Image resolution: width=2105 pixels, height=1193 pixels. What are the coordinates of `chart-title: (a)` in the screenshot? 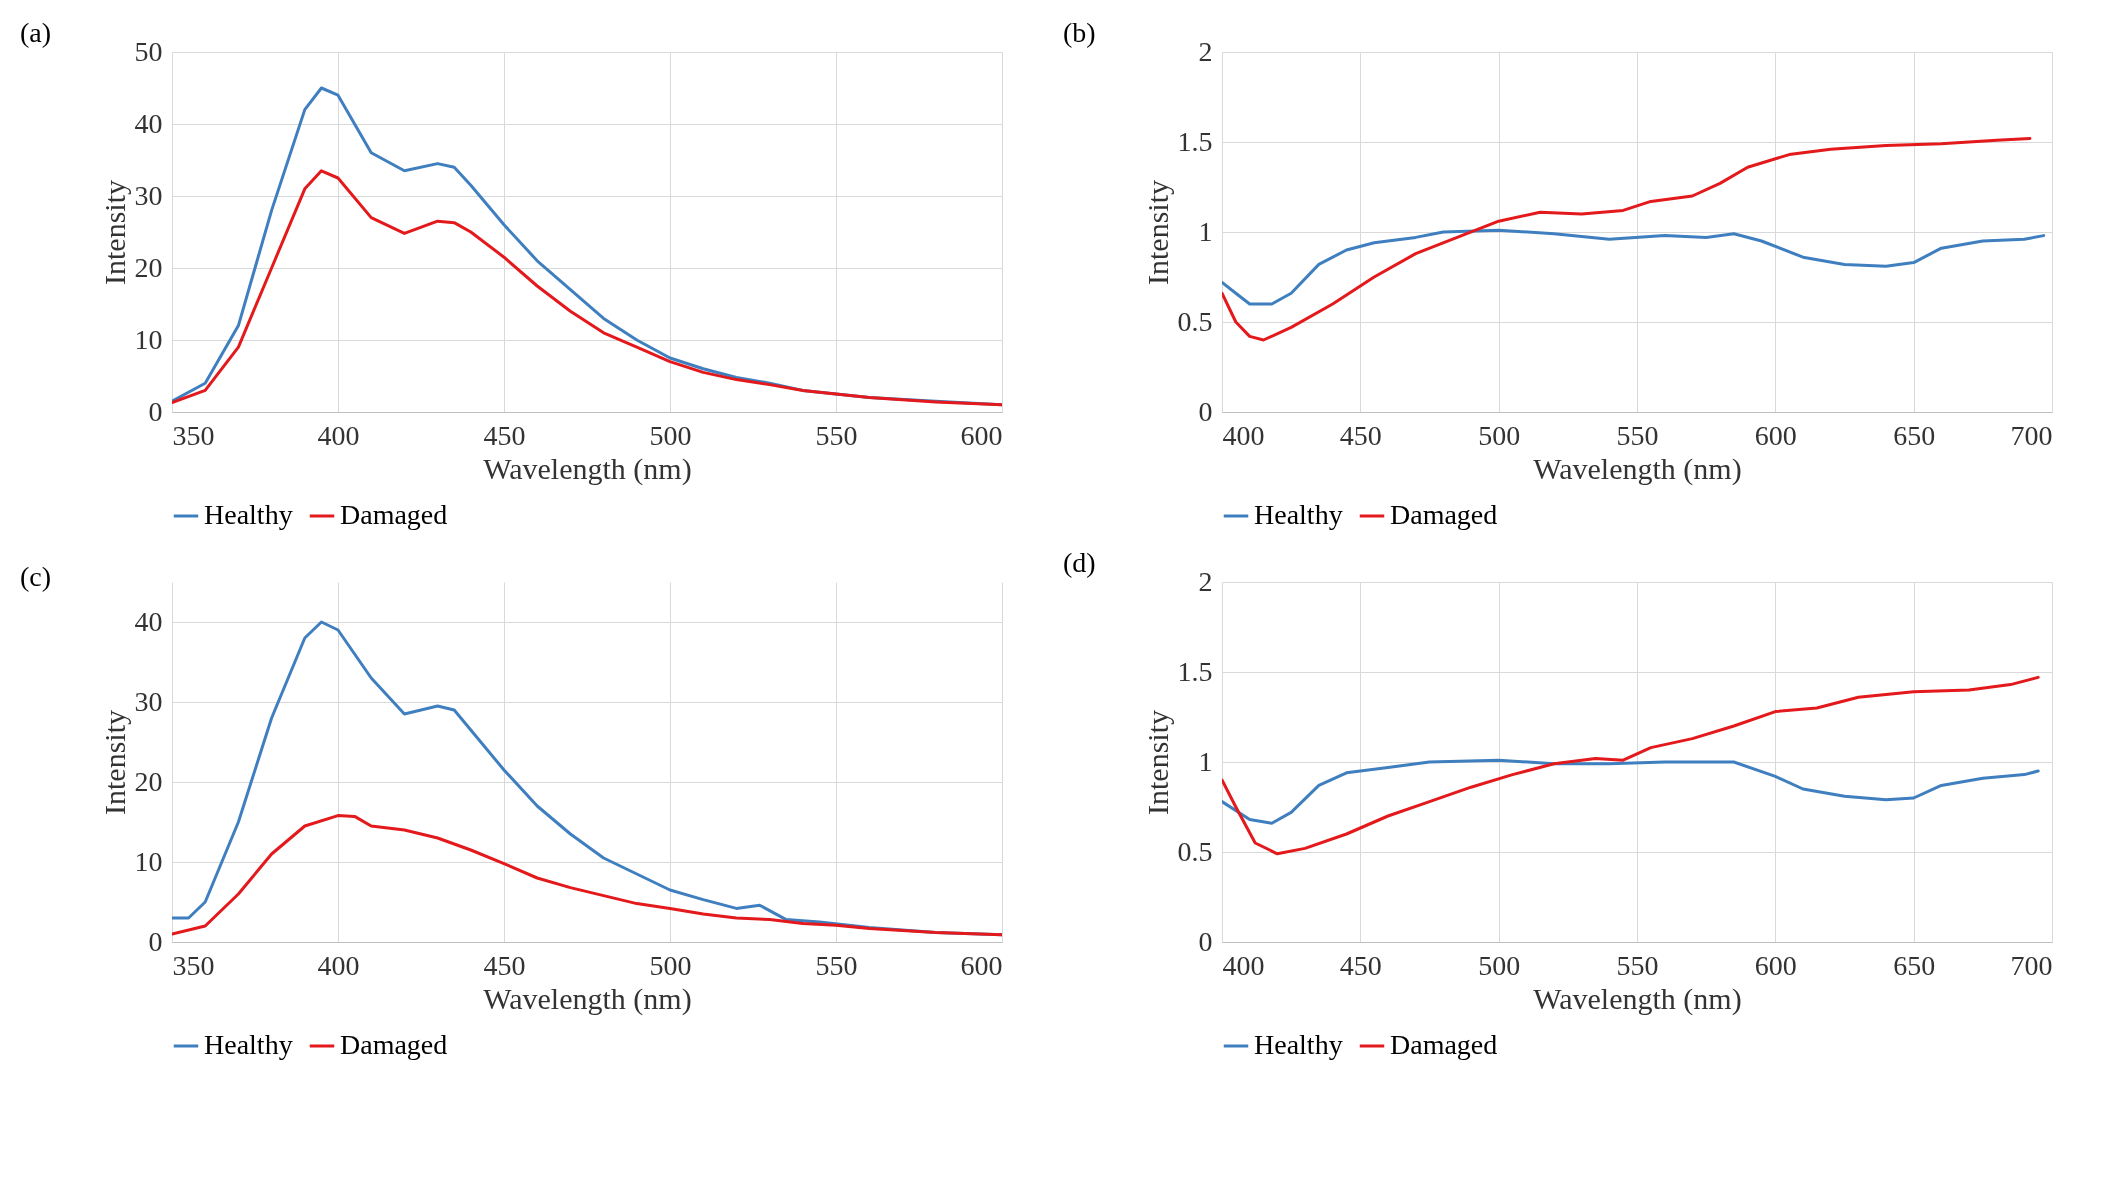 It's located at (36, 32).